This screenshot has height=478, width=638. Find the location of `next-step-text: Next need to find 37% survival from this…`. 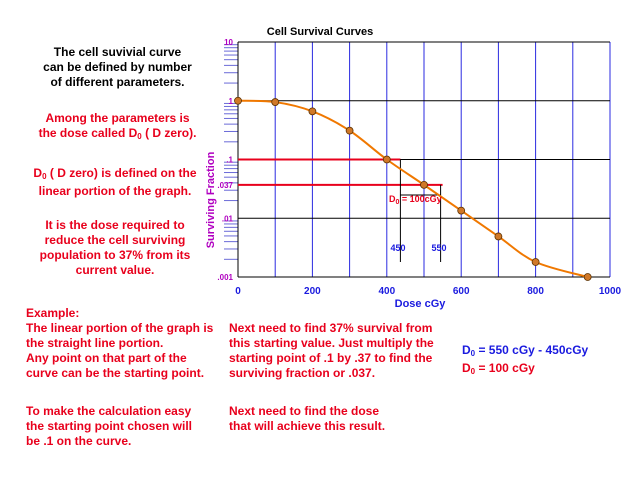

next-step-text: Next need to find 37% survival from this… is located at coordinates (331, 351).